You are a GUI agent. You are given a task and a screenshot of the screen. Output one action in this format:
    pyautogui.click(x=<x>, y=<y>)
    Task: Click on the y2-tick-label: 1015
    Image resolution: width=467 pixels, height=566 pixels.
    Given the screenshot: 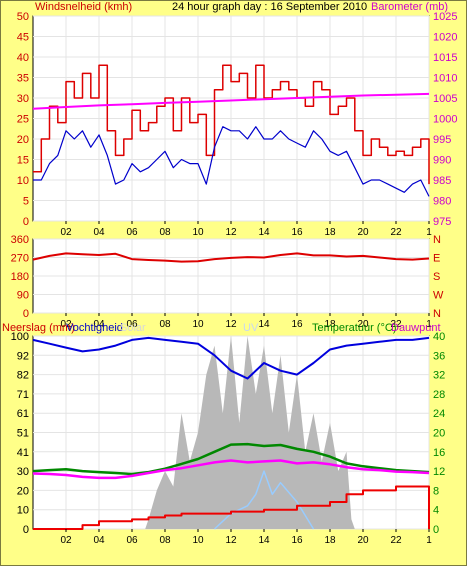 What is the action you would take?
    pyautogui.click(x=445, y=58)
    